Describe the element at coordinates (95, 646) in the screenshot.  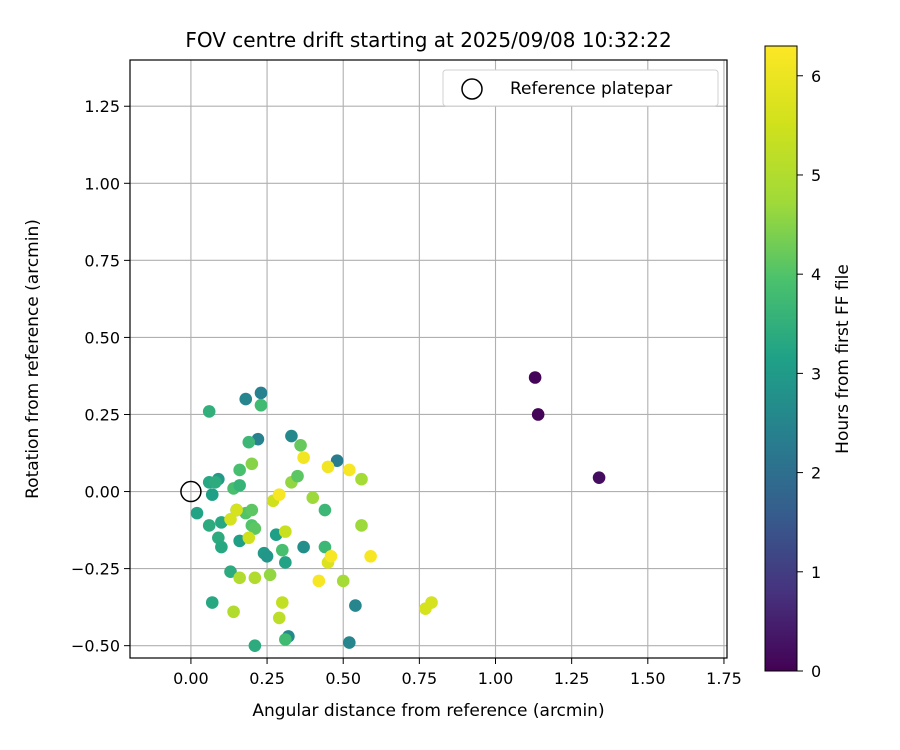
I see `y-tick-label: −0.50` at that location.